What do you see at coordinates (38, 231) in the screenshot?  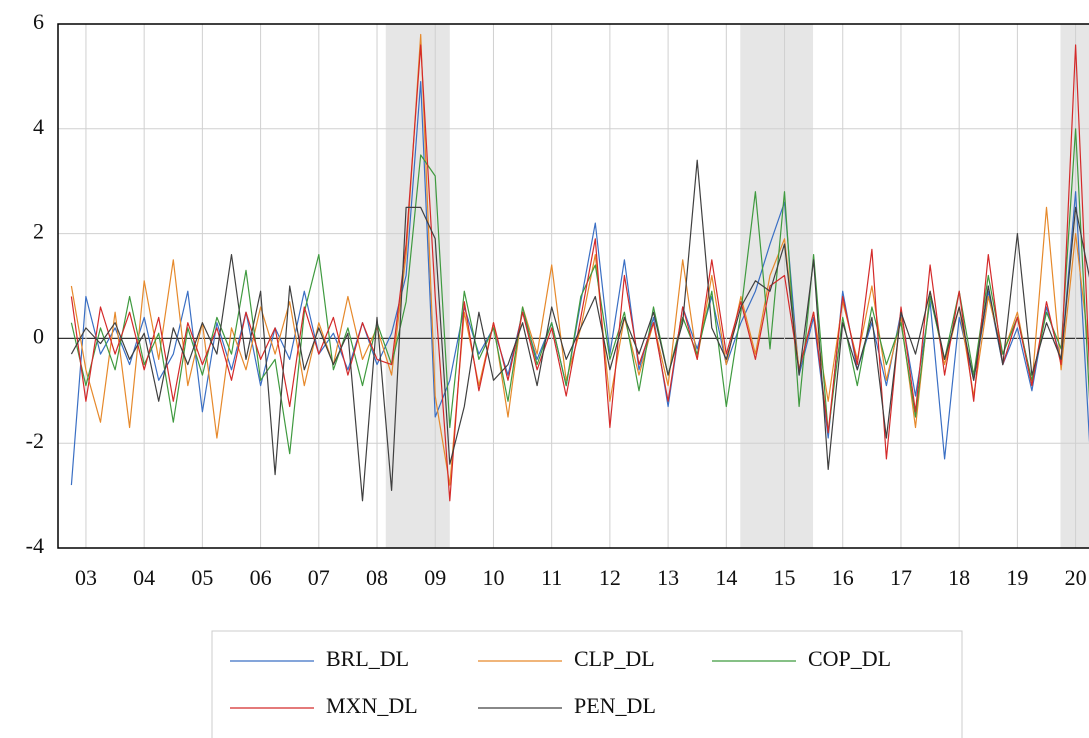 I see `y-tick-label: 2` at bounding box center [38, 231].